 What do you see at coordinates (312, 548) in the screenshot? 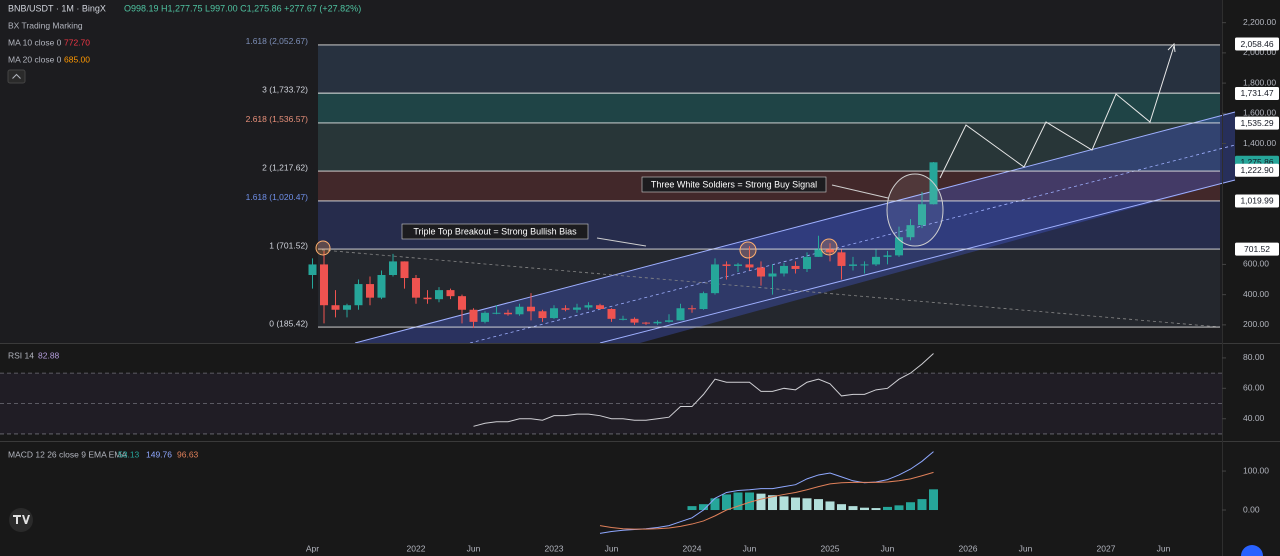
I see `x-tick-label: Apr` at bounding box center [312, 548].